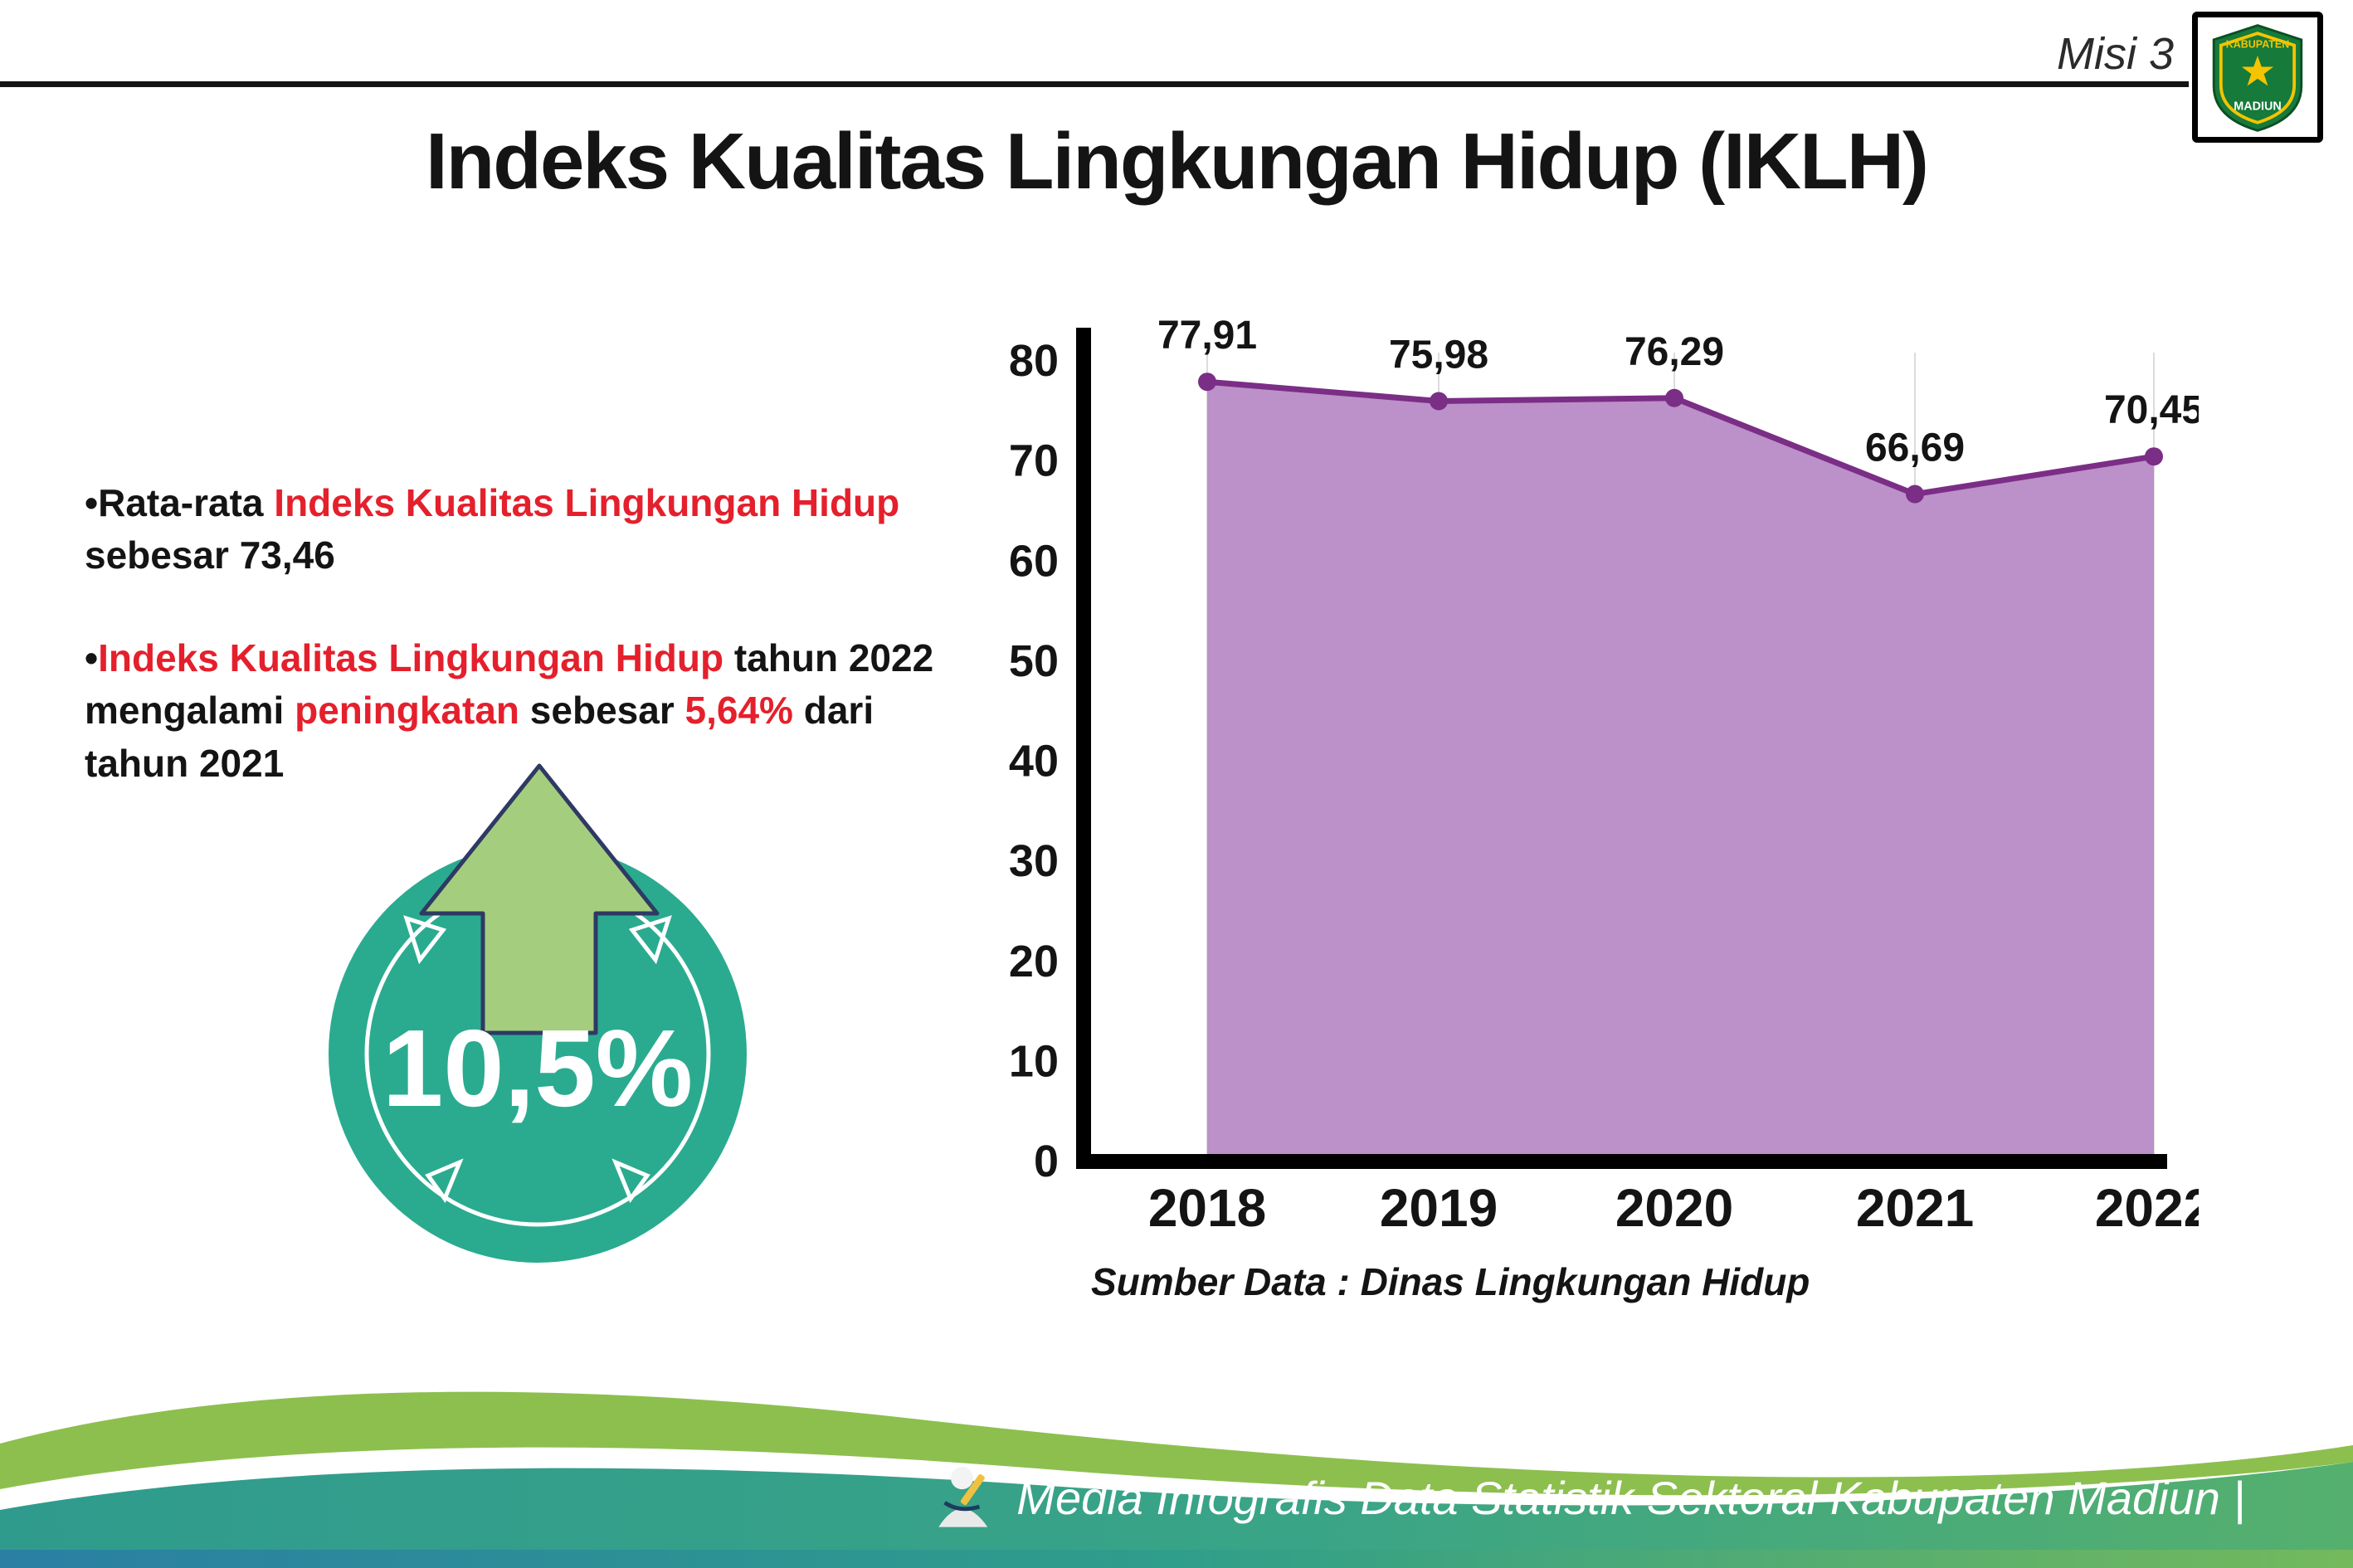 This screenshot has height=1568, width=2353. What do you see at coordinates (1034, 461) in the screenshot?
I see `y-tick-label: 70` at bounding box center [1034, 461].